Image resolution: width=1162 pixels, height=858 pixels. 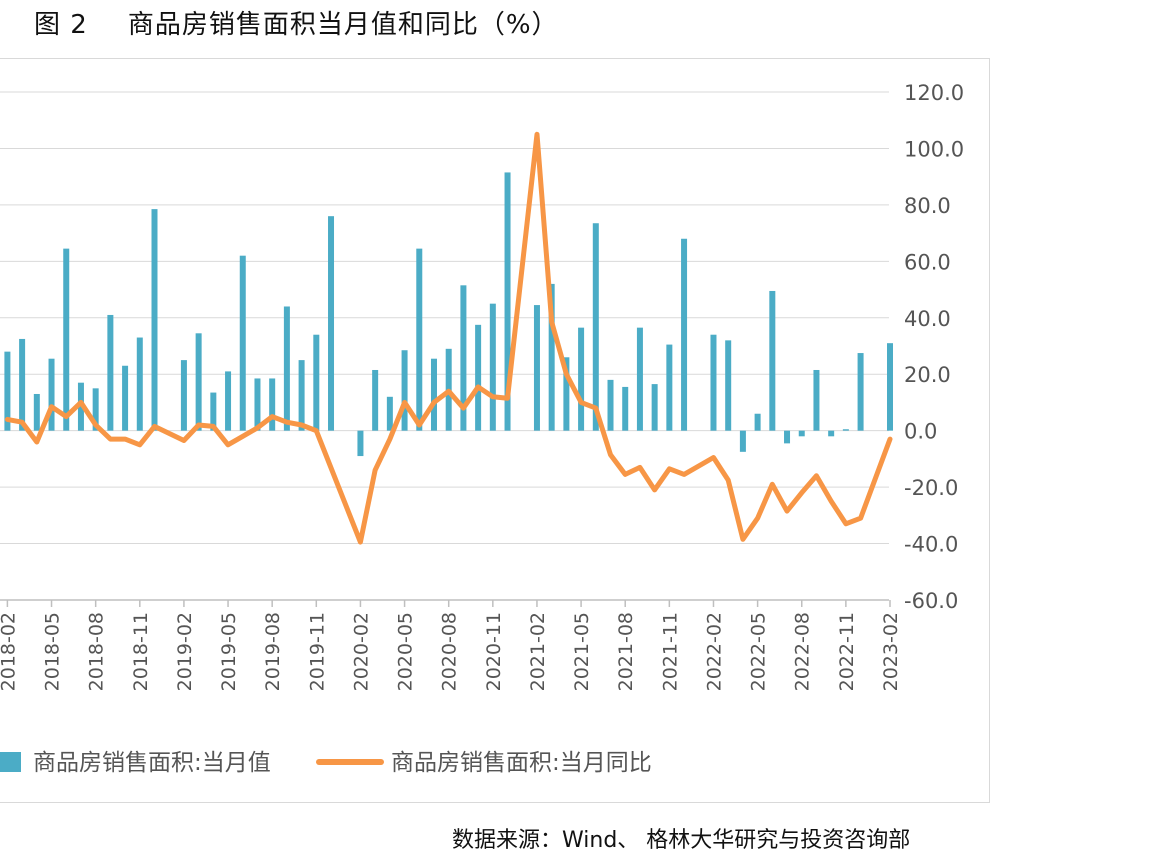 What do you see at coordinates (273, 651) in the screenshot?
I see `x-tick-label: 2019-08` at bounding box center [273, 651].